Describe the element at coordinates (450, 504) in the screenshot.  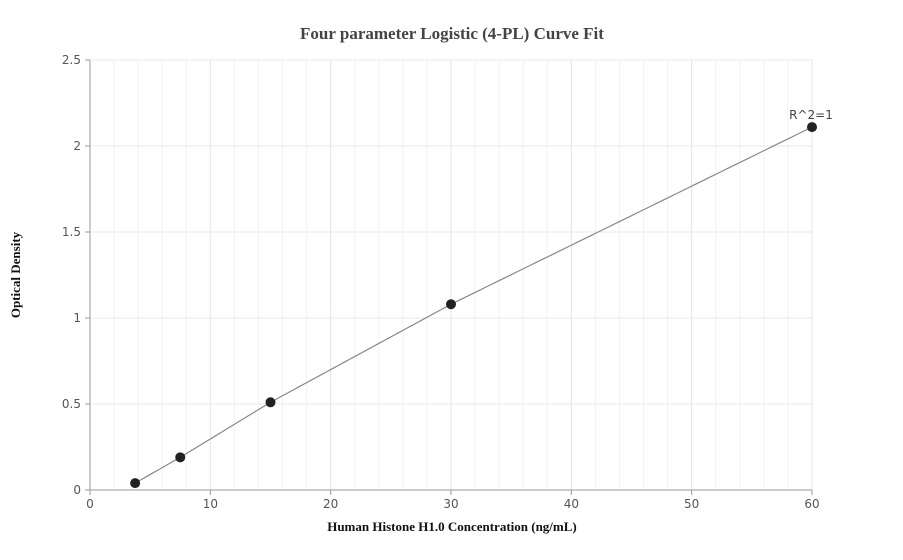
I see `x-tick-label: 30` at that location.